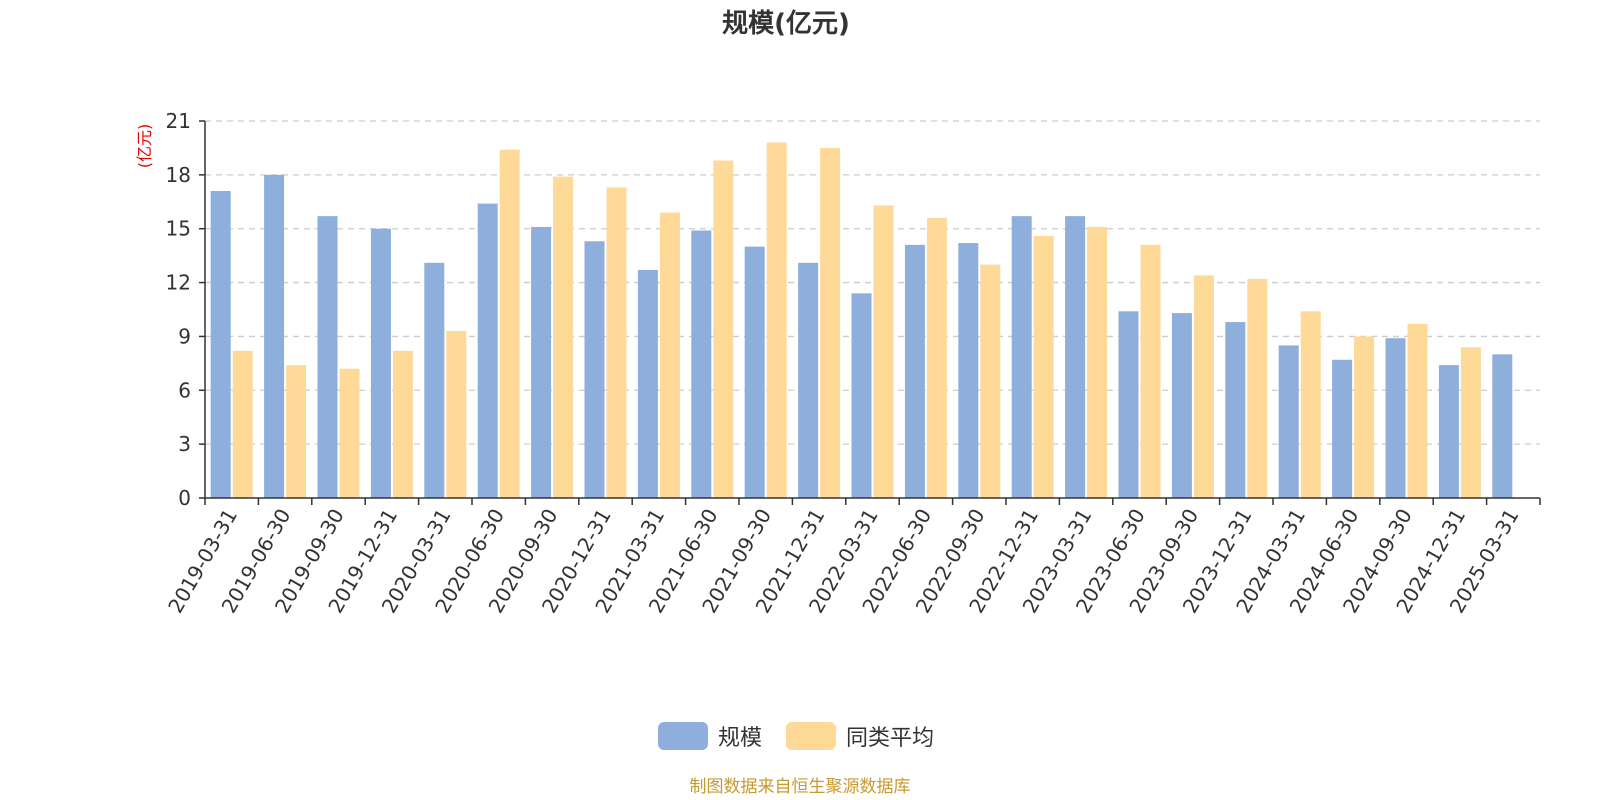 The width and height of the screenshot is (1600, 800). I want to click on y-tick-label-3: 9, so click(184, 336).